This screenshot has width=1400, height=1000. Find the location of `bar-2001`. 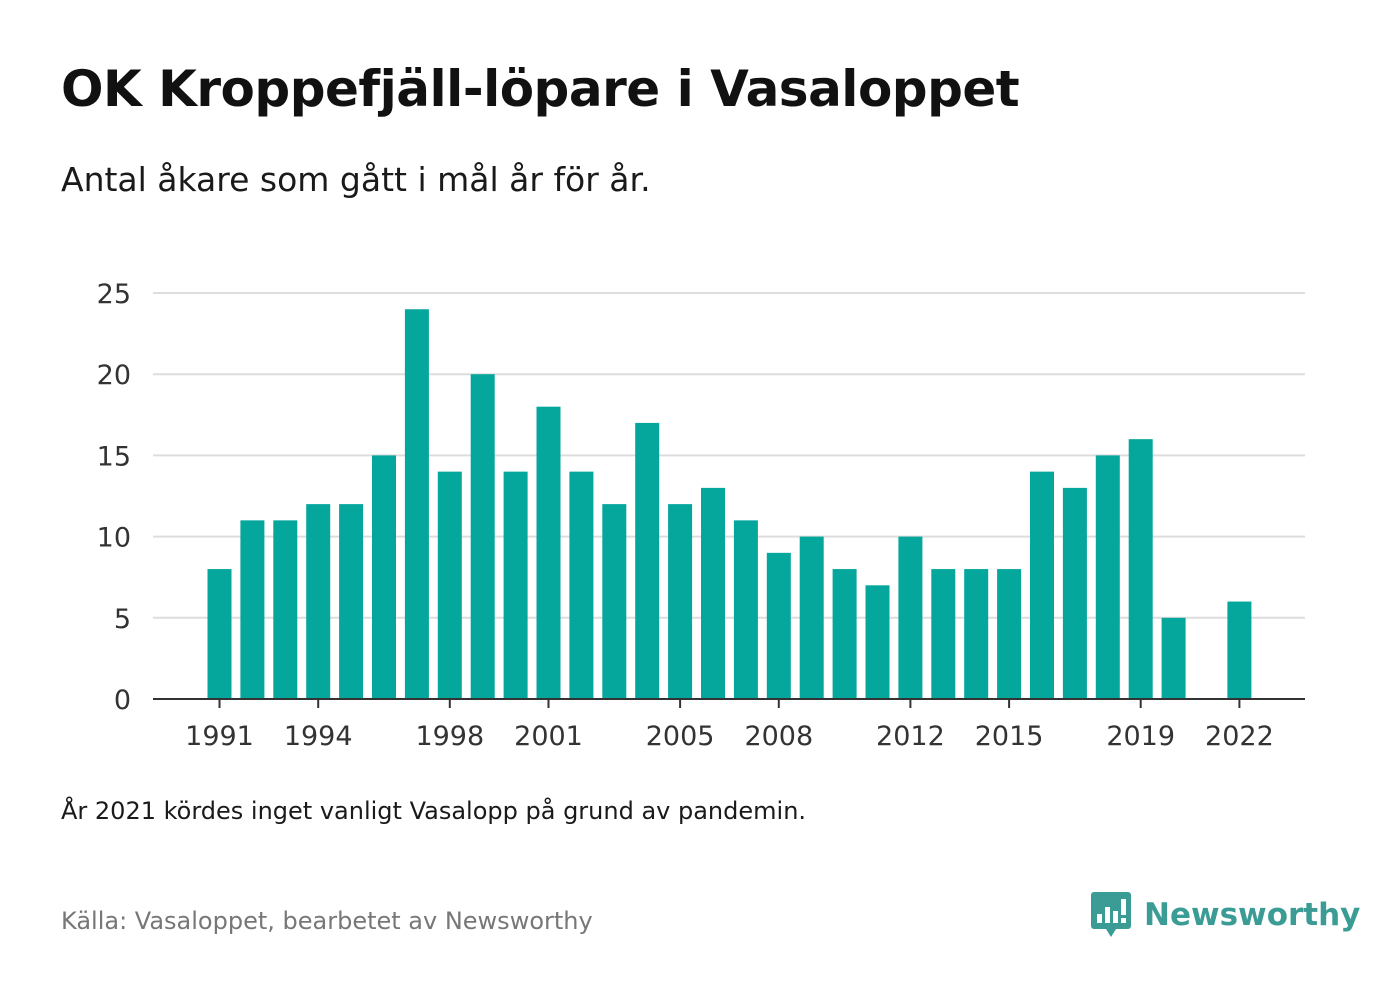

bar-2001 is located at coordinates (548, 552).